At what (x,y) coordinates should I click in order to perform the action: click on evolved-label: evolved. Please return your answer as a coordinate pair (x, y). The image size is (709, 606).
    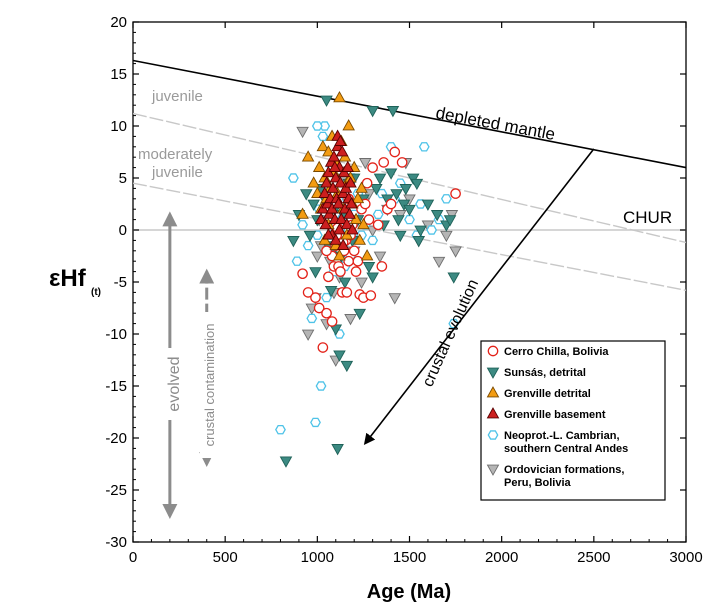
    Looking at the image, I should click on (174, 383).